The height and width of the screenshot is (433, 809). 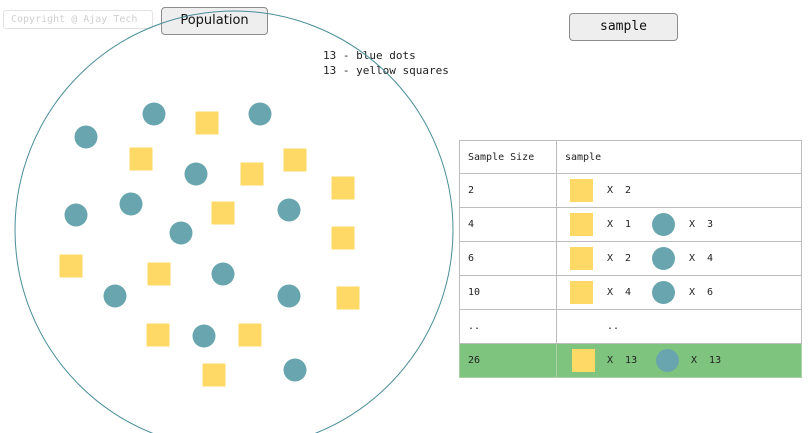 What do you see at coordinates (679, 224) in the screenshot?
I see `row-sample: X 1 X 3` at bounding box center [679, 224].